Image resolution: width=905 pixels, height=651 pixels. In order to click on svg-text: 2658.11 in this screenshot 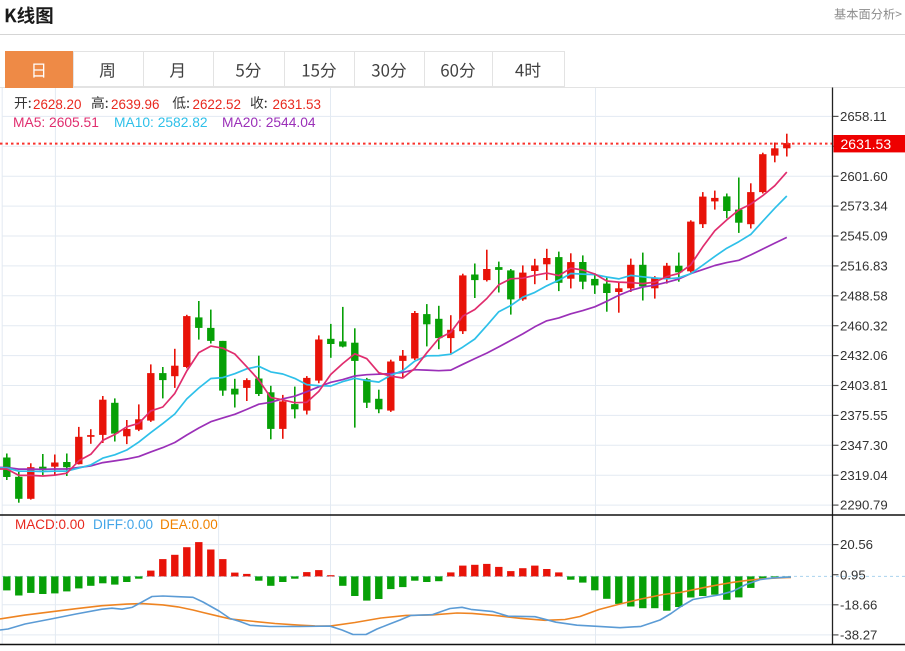, I will do `click(863, 116)`.